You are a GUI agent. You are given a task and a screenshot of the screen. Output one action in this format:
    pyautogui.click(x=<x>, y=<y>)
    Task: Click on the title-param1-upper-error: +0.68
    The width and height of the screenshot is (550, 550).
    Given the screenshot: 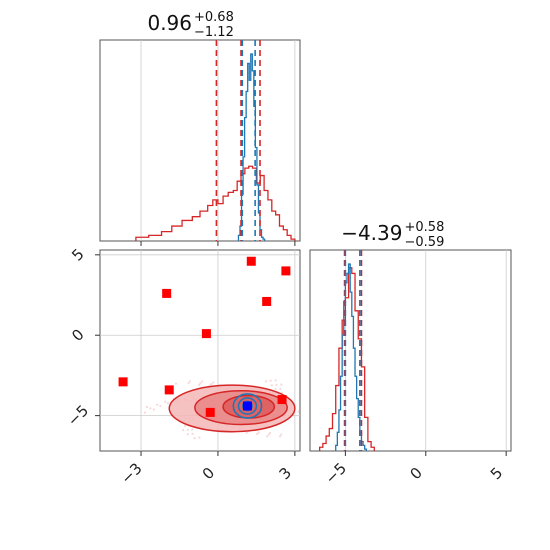 What is the action you would take?
    pyautogui.click(x=214, y=17)
    